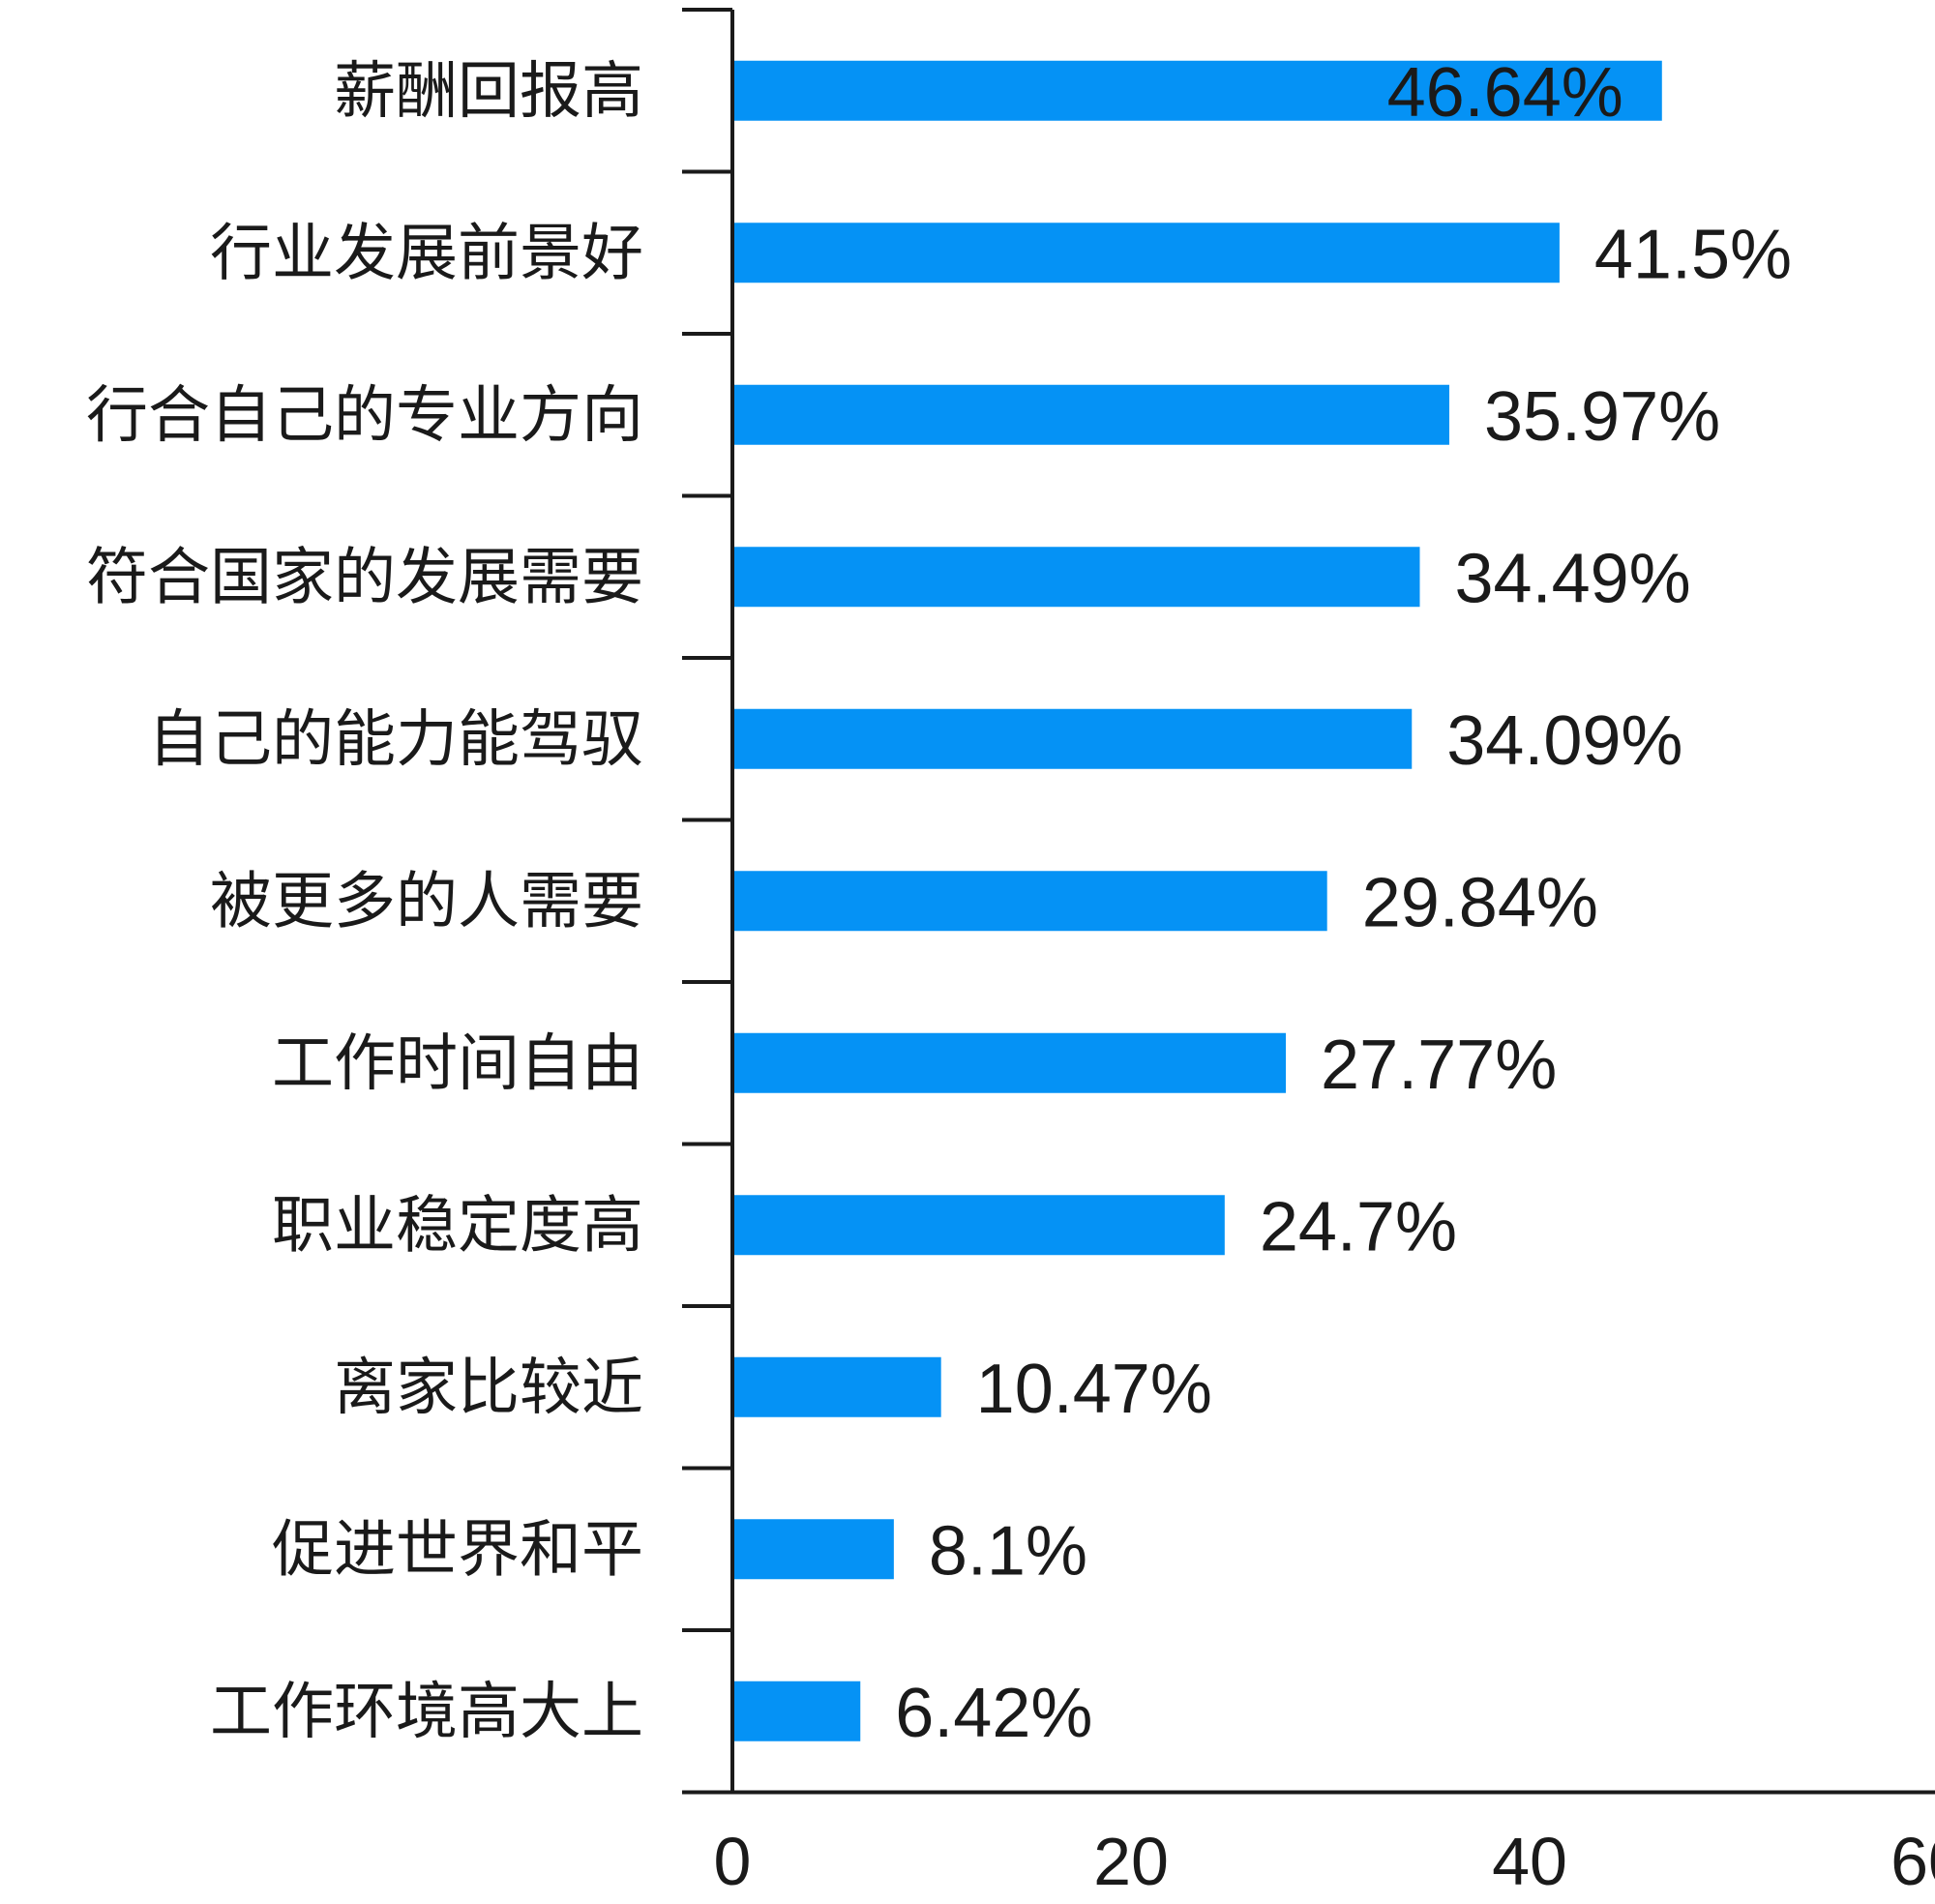  I want to click on x-tick-label: 60, so click(1912, 1862).